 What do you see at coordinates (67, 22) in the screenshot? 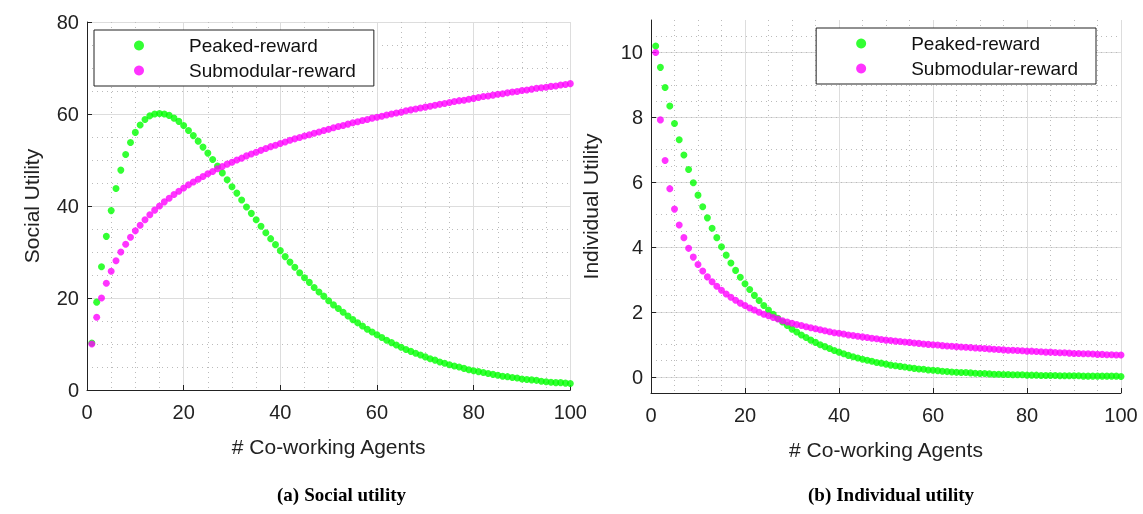
I see `y-tick-label: 80` at bounding box center [67, 22].